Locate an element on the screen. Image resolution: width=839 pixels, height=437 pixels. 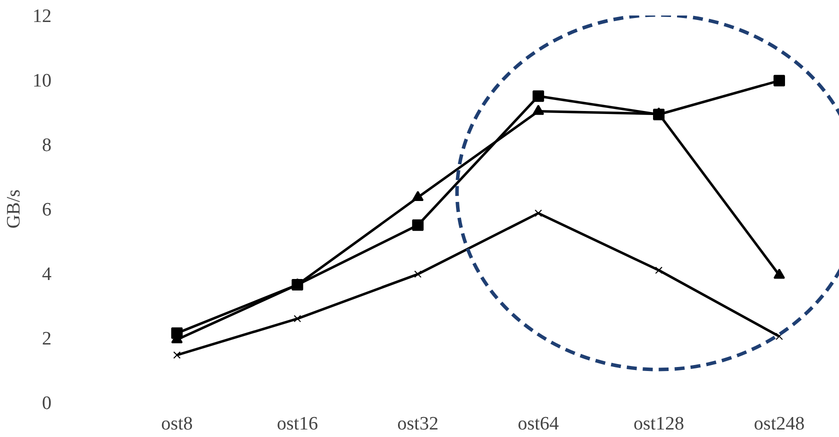
x-tick-label: ost128 is located at coordinates (658, 424).